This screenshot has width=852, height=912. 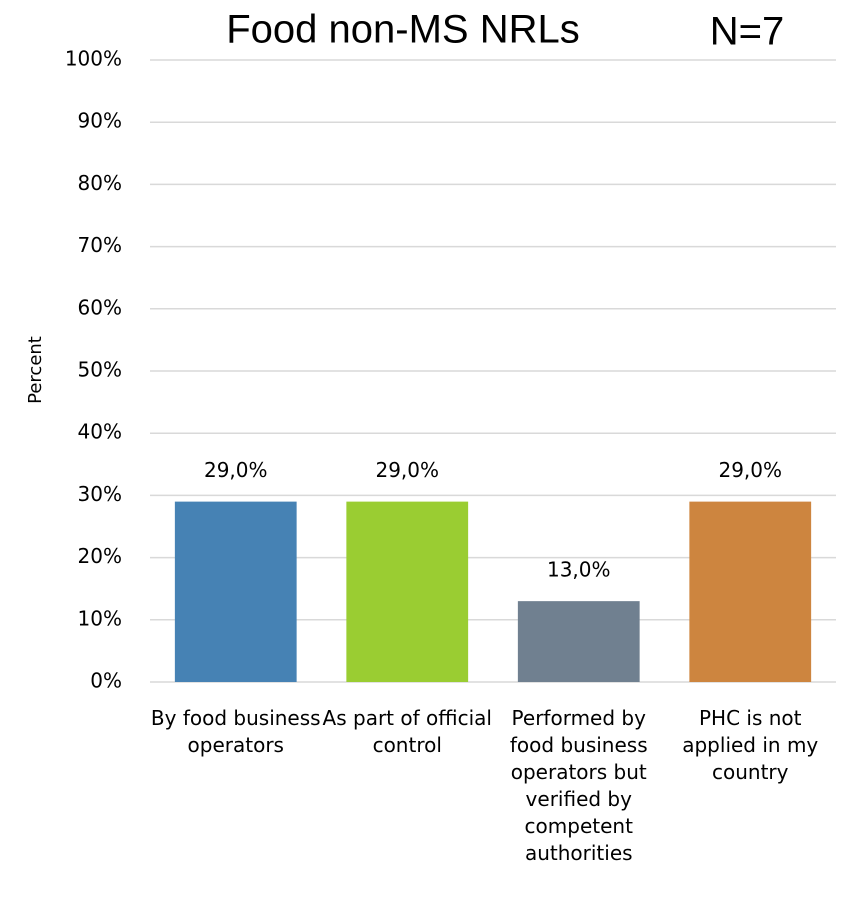 What do you see at coordinates (93, 59) in the screenshot?
I see `y-tick-label: 100%` at bounding box center [93, 59].